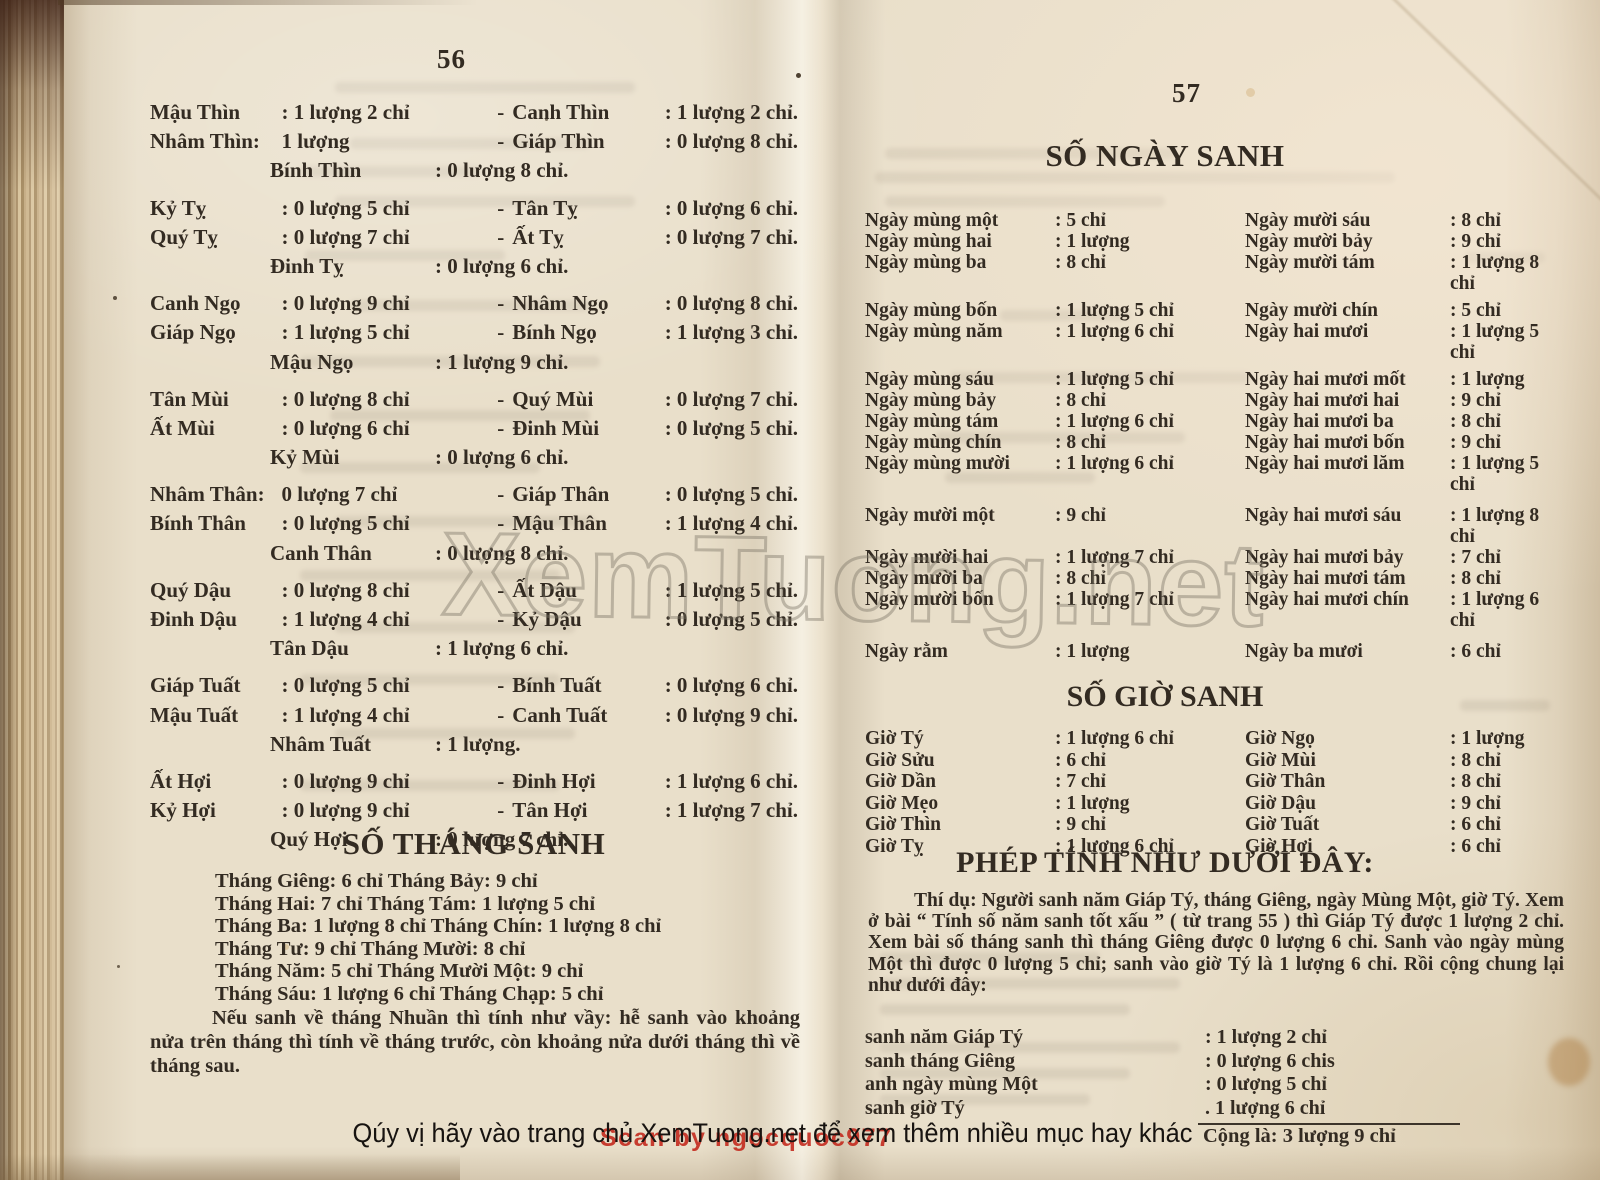 Image resolution: width=1600 pixels, height=1180 pixels. What do you see at coordinates (1322, 400) in the screenshot?
I see `cell-name: Ngày hai mươi hai` at bounding box center [1322, 400].